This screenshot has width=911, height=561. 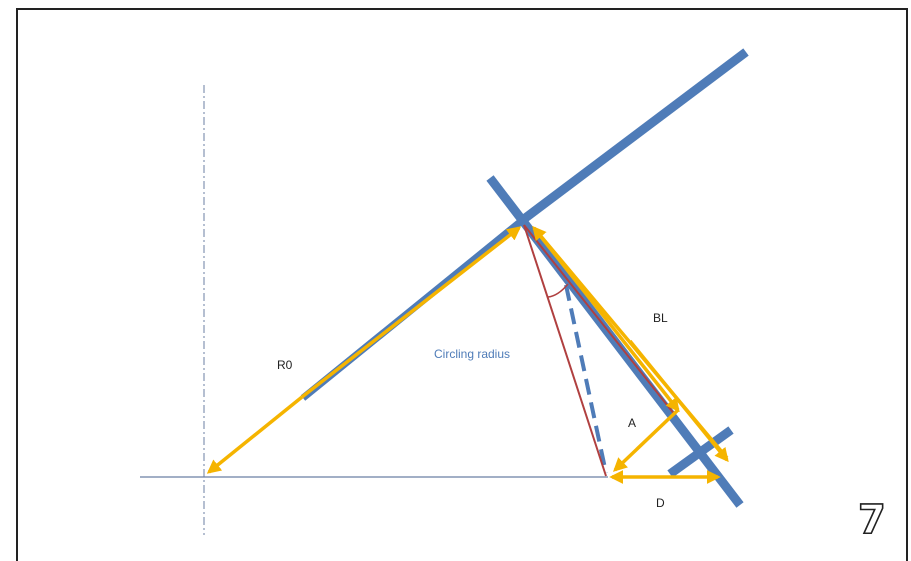 I want to click on a-arrow, so click(x=646, y=440).